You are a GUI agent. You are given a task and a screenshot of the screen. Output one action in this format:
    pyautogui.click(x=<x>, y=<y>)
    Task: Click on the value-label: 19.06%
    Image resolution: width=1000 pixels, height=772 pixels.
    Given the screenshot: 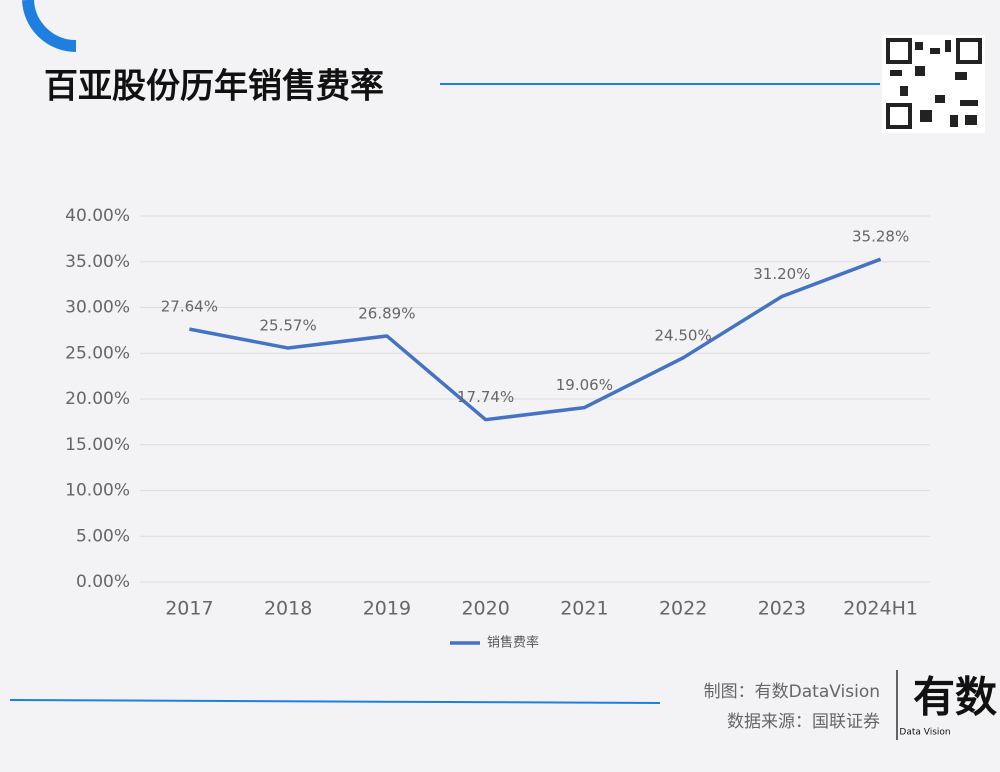 What is the action you would take?
    pyautogui.click(x=584, y=385)
    